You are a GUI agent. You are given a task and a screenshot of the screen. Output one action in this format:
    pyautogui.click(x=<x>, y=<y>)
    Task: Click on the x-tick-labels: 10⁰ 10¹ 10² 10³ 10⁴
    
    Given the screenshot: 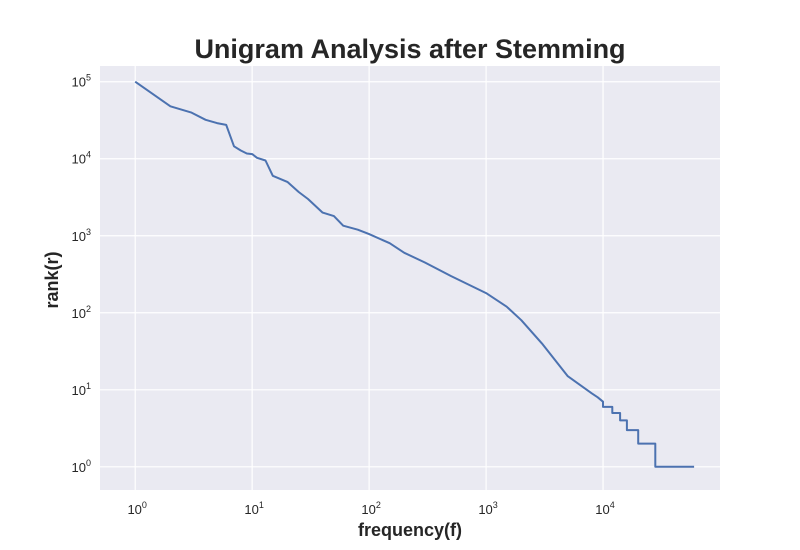 What is the action you would take?
    pyautogui.click(x=370, y=508)
    